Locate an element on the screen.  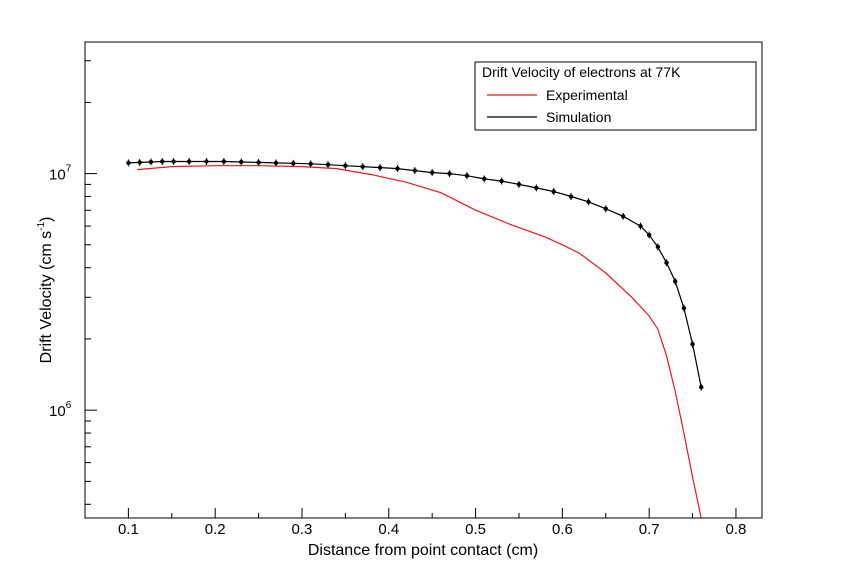
x-axis: 0.1 0.2 0.3 0.4 0.5 0.6 0.7 0.8 is located at coordinates (415, 523).